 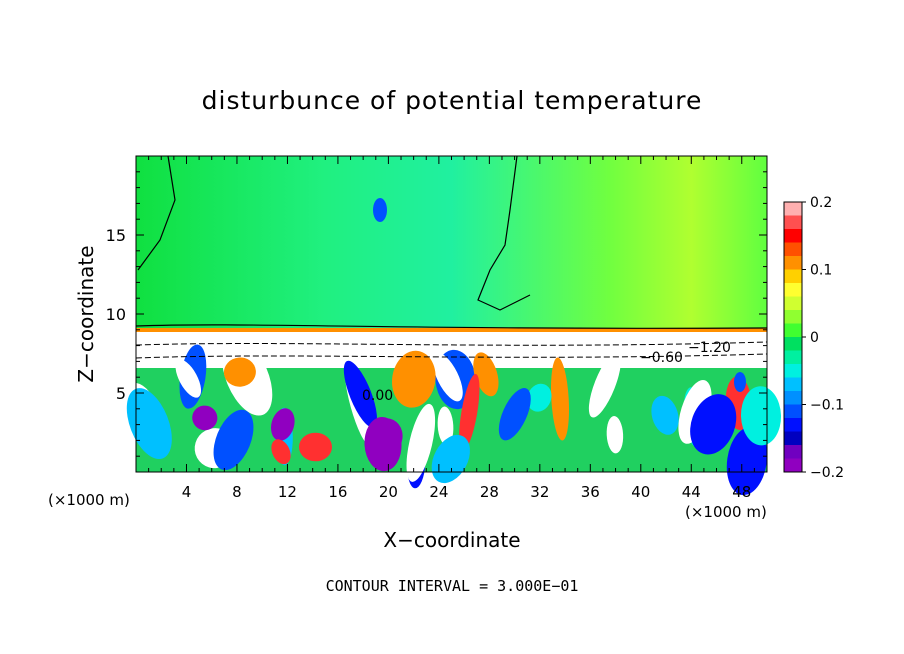 What do you see at coordinates (827, 473) in the screenshot?
I see `colorbar-tick-label: −0.2` at bounding box center [827, 473].